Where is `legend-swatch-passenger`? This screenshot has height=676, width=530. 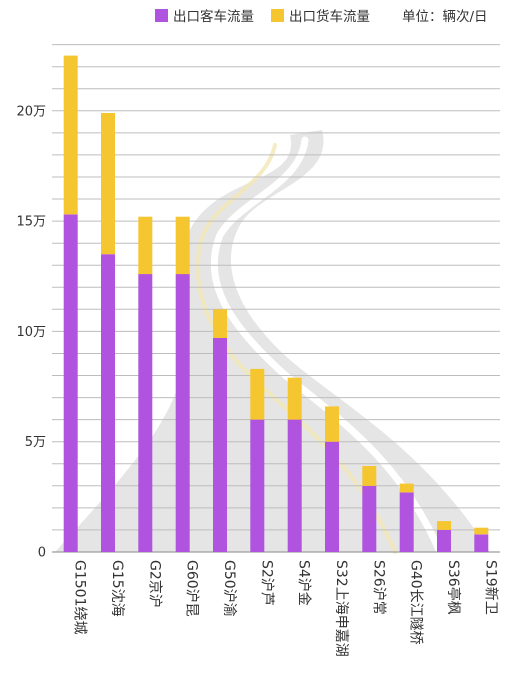
legend-swatch-passenger is located at coordinates (161, 15).